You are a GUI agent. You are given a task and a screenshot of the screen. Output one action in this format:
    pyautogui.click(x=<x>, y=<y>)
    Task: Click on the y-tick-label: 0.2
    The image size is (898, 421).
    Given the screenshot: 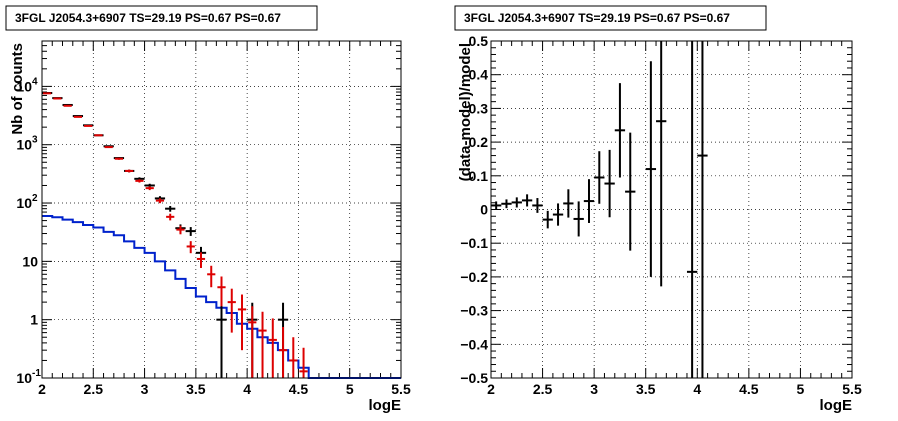 What is the action you would take?
    pyautogui.click(x=479, y=142)
    